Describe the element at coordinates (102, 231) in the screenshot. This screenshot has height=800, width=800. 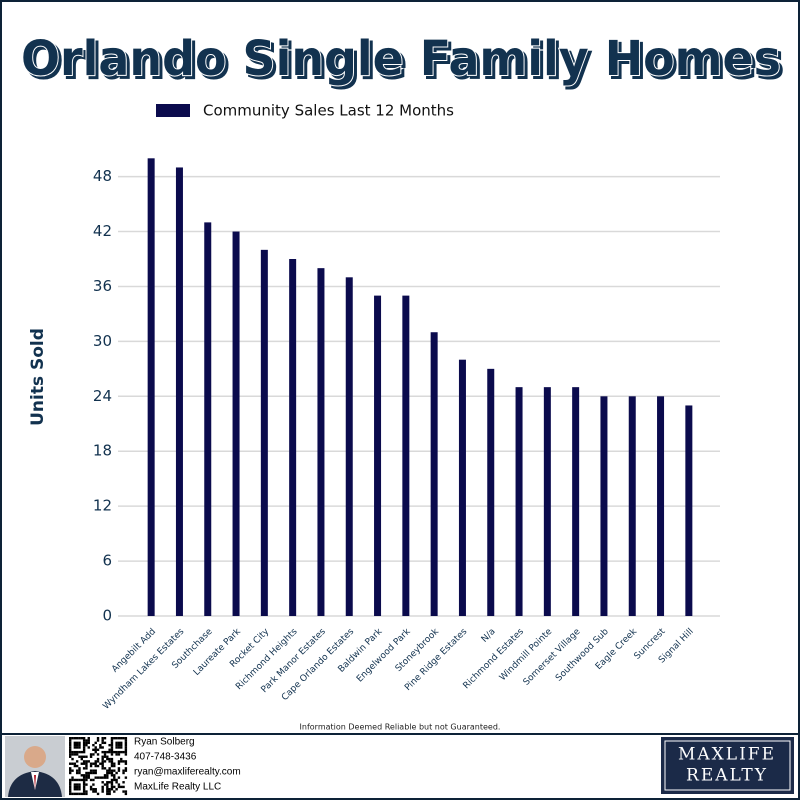
I see `y-tick-label: 42` at that location.